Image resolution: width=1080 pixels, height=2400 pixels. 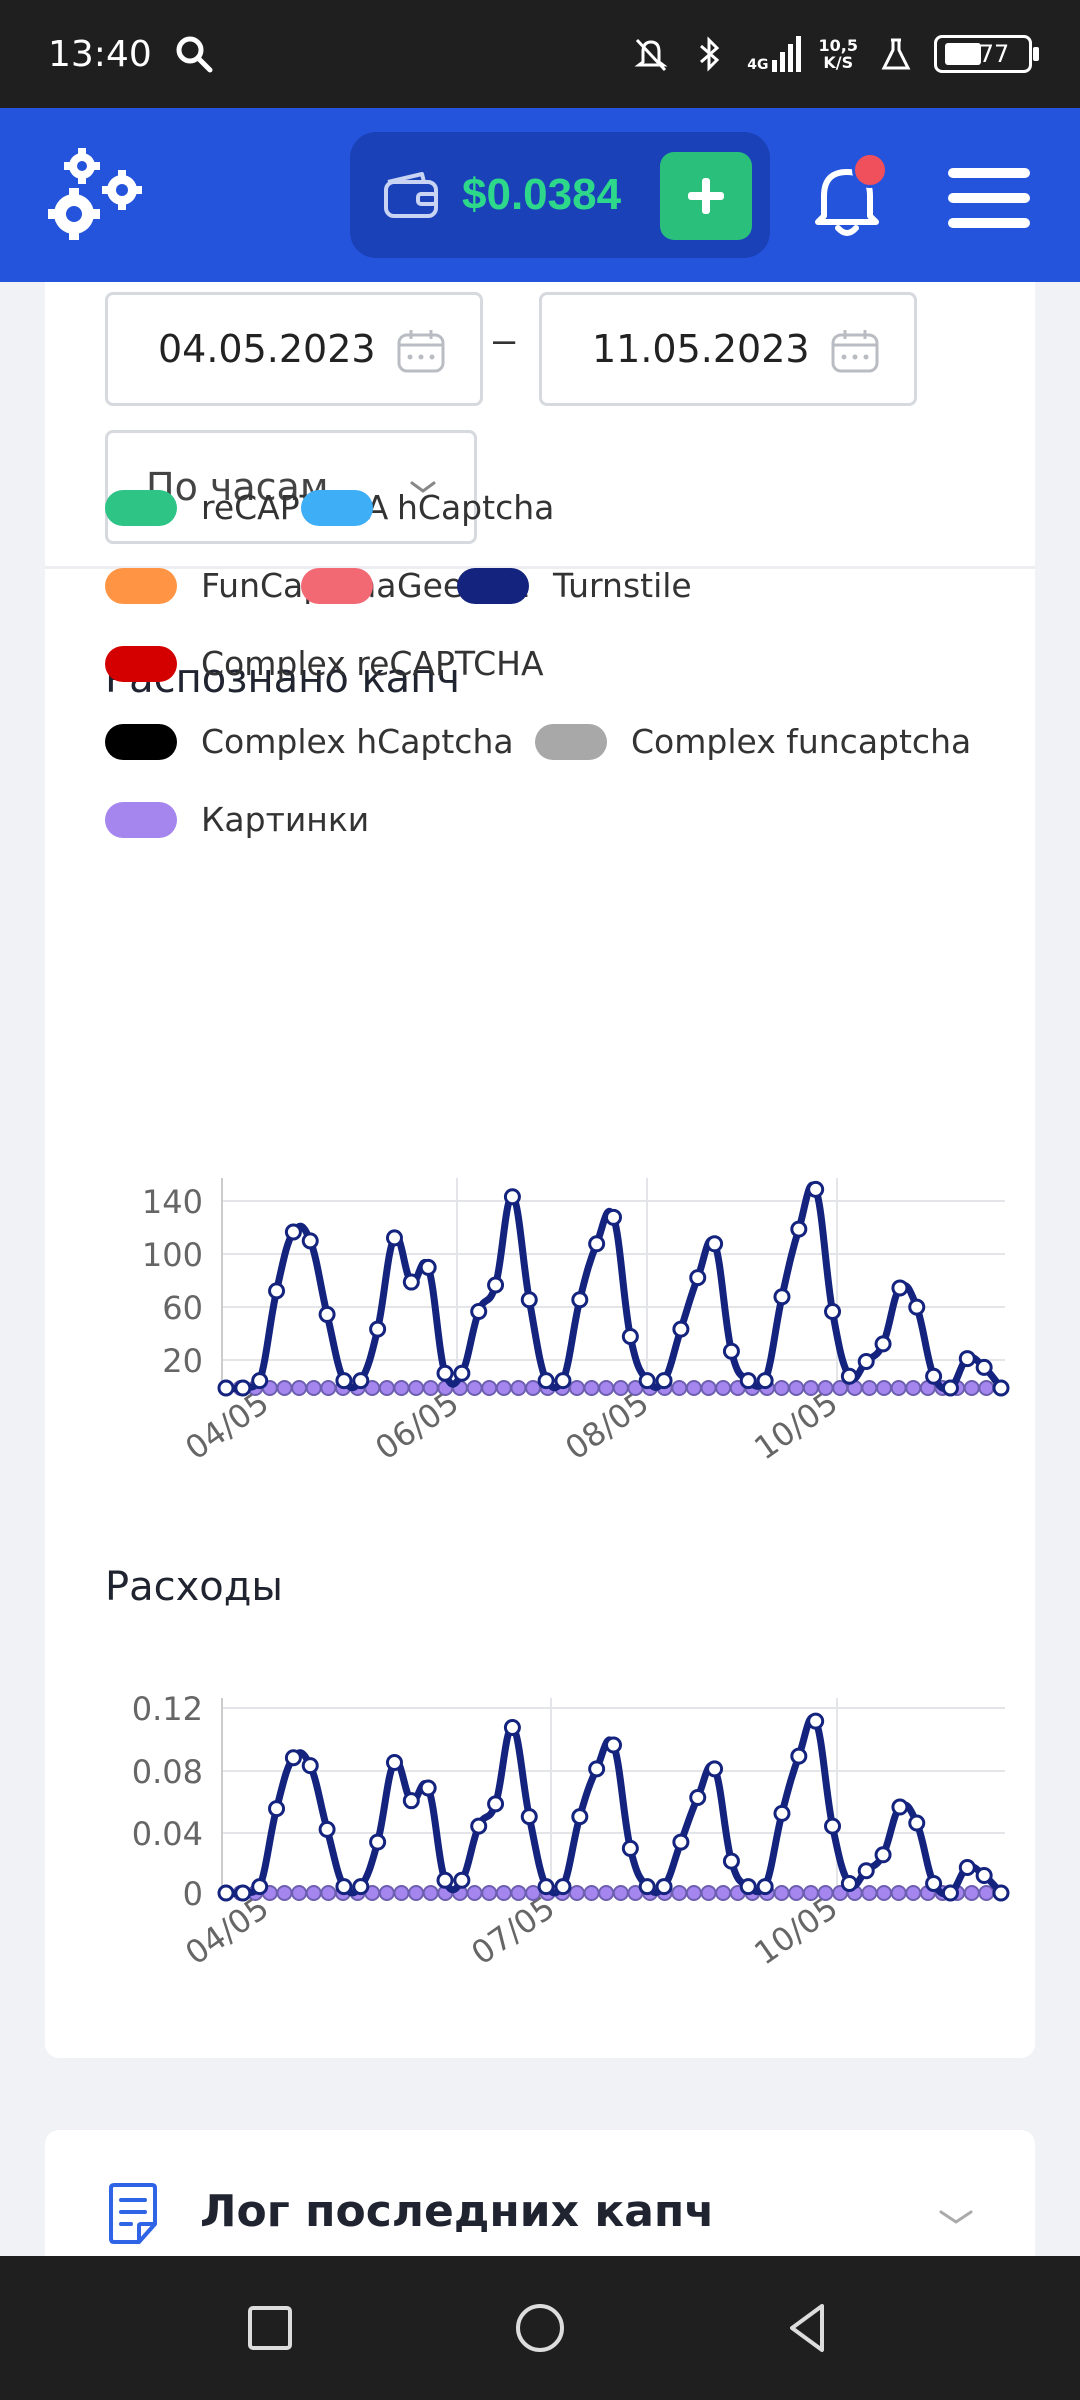 I want to click on wallet-balance: $0.0384, so click(x=560, y=195).